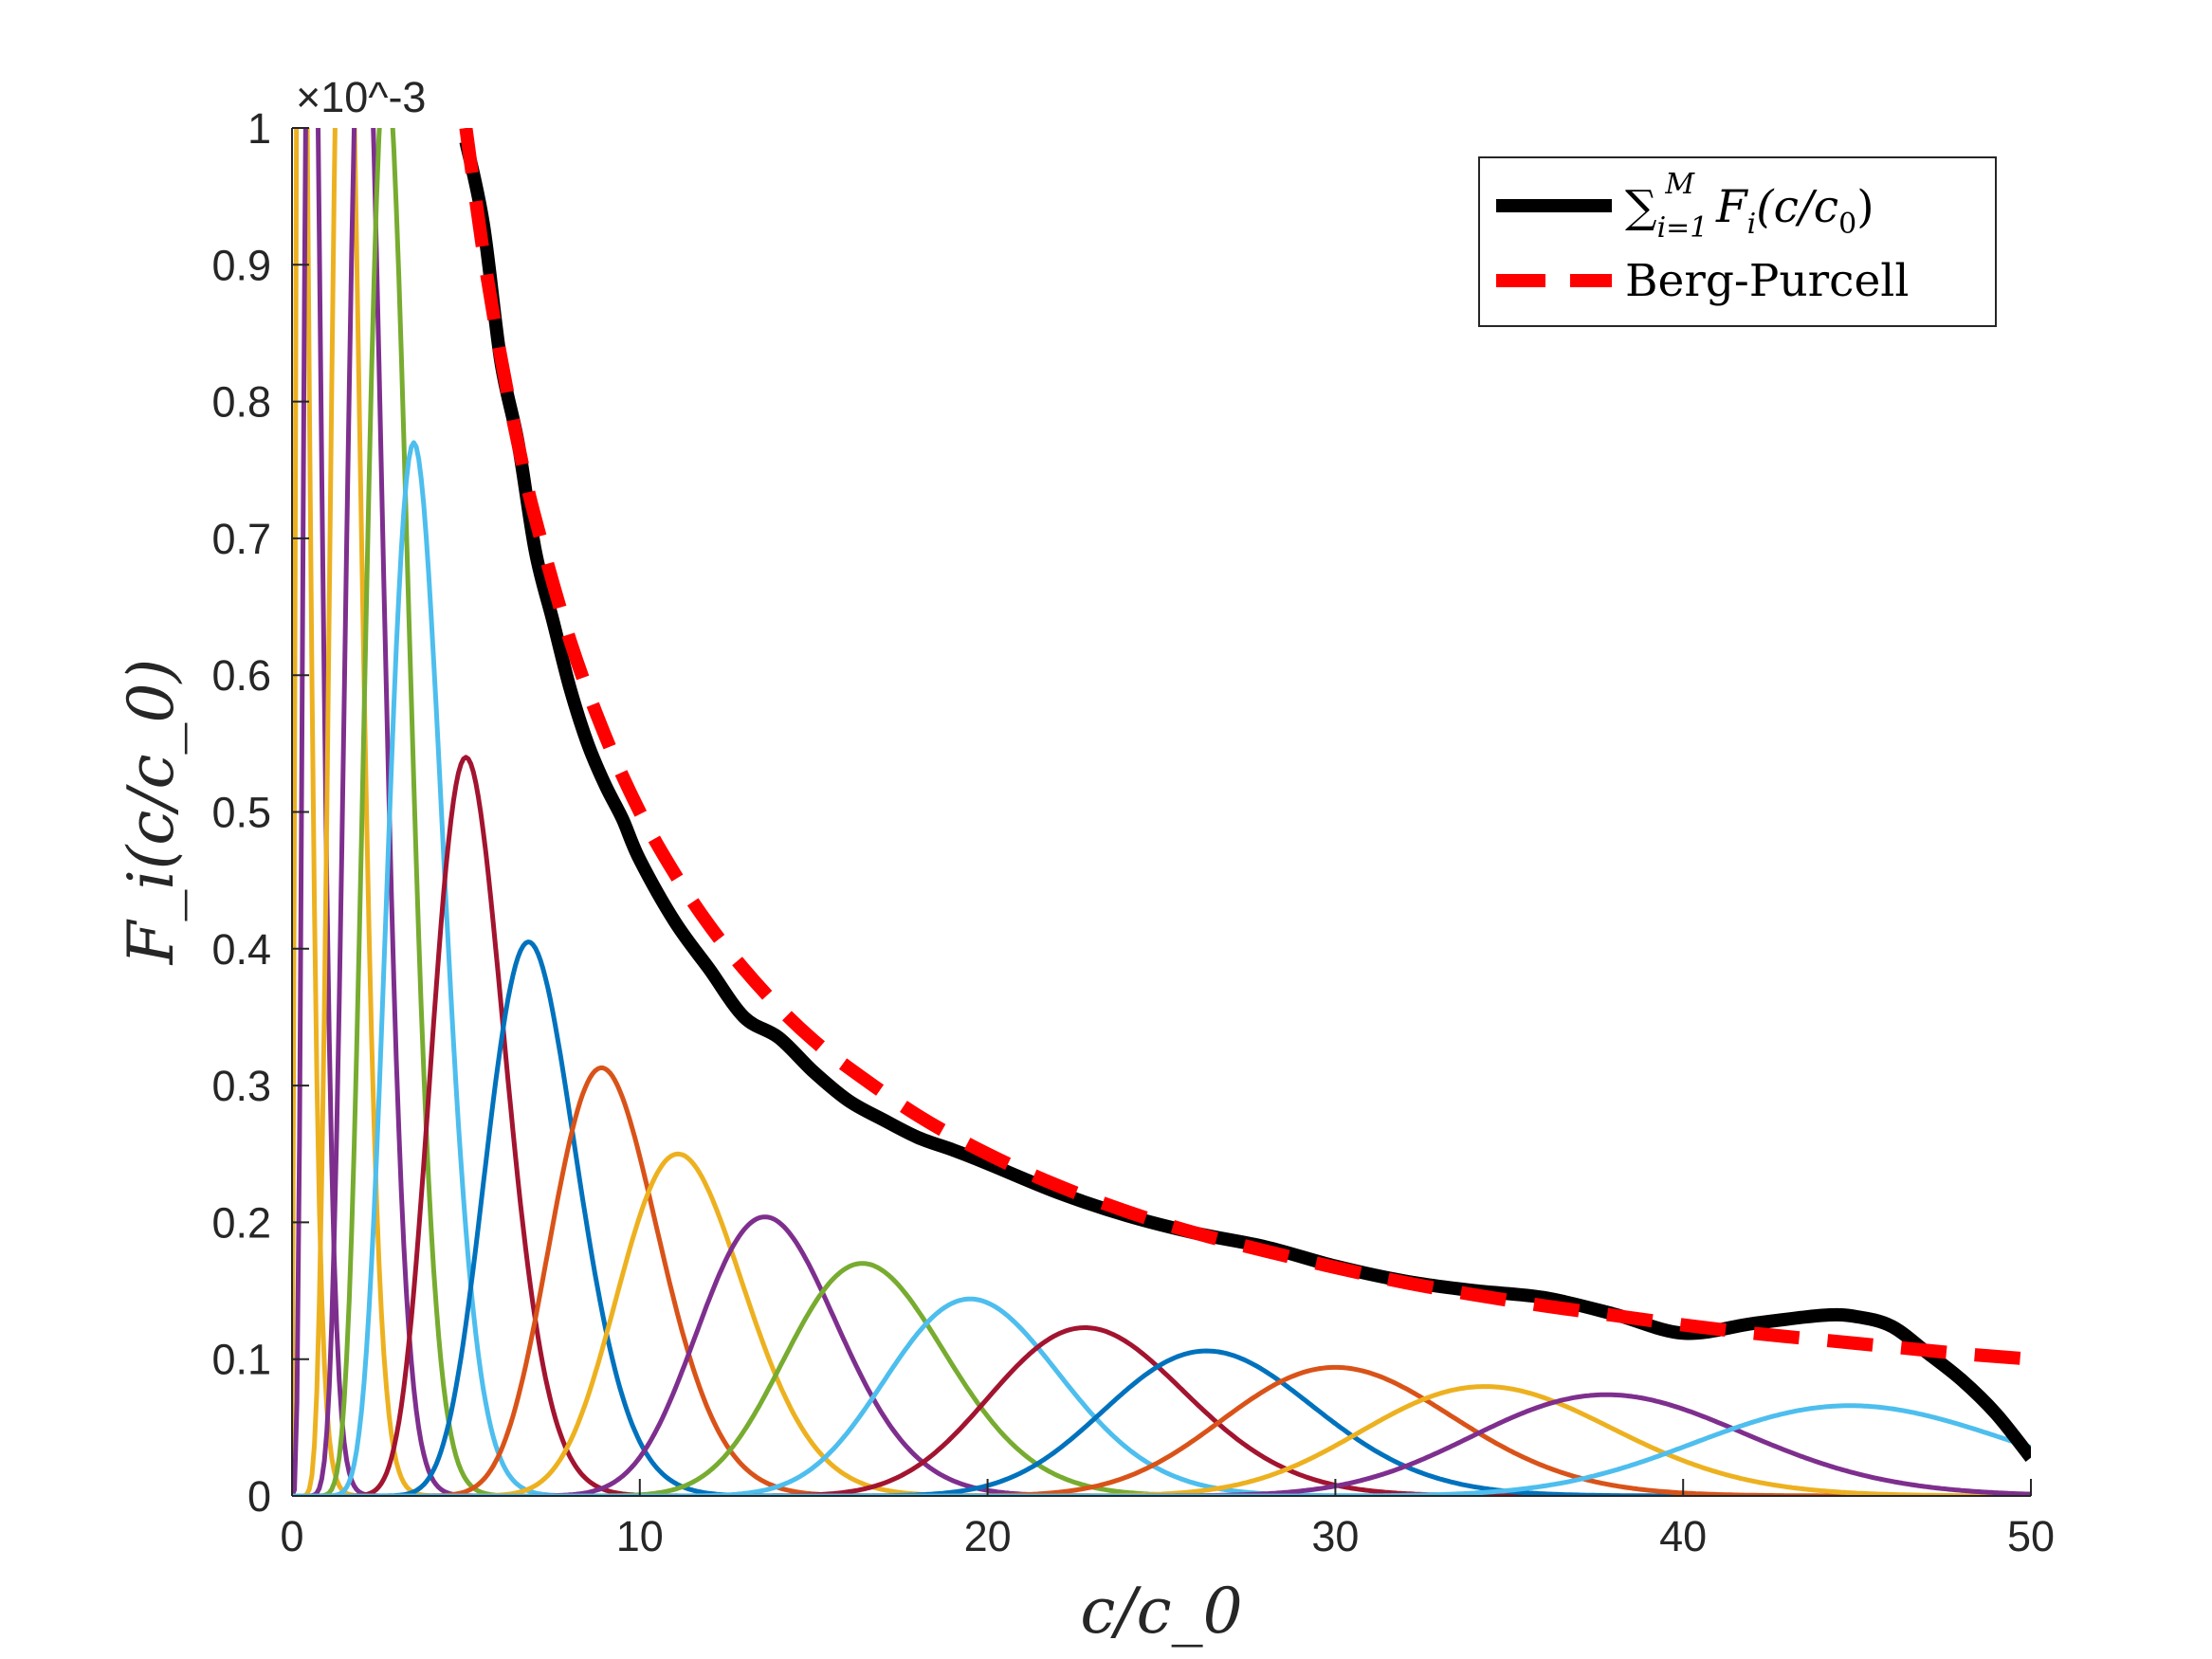 The height and width of the screenshot is (1659, 2212). What do you see at coordinates (1641, 207) in the screenshot?
I see `sum-symbol: ∑` at bounding box center [1641, 207].